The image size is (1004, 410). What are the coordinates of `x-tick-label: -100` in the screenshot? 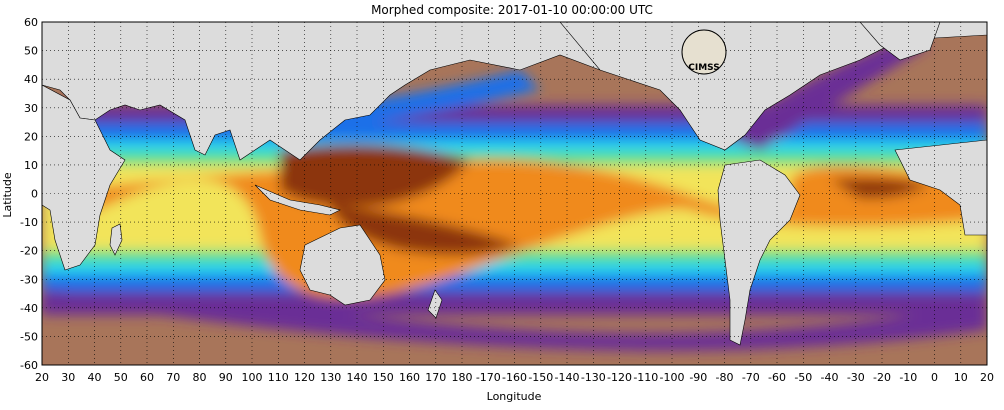 It's located at (672, 377).